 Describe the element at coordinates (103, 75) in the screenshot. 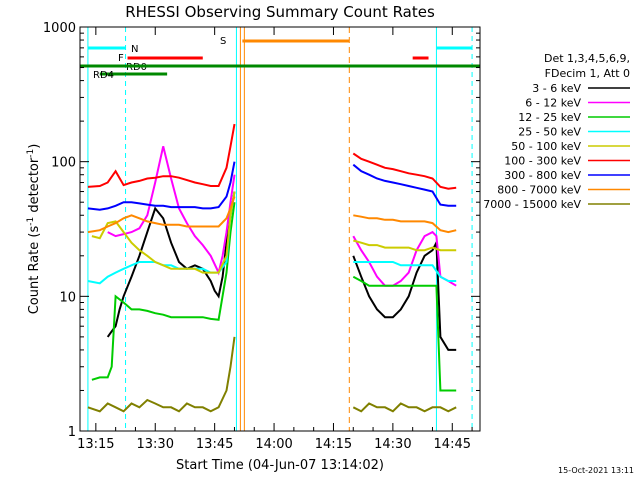

I see `flag-label-rd4: RD4` at that location.